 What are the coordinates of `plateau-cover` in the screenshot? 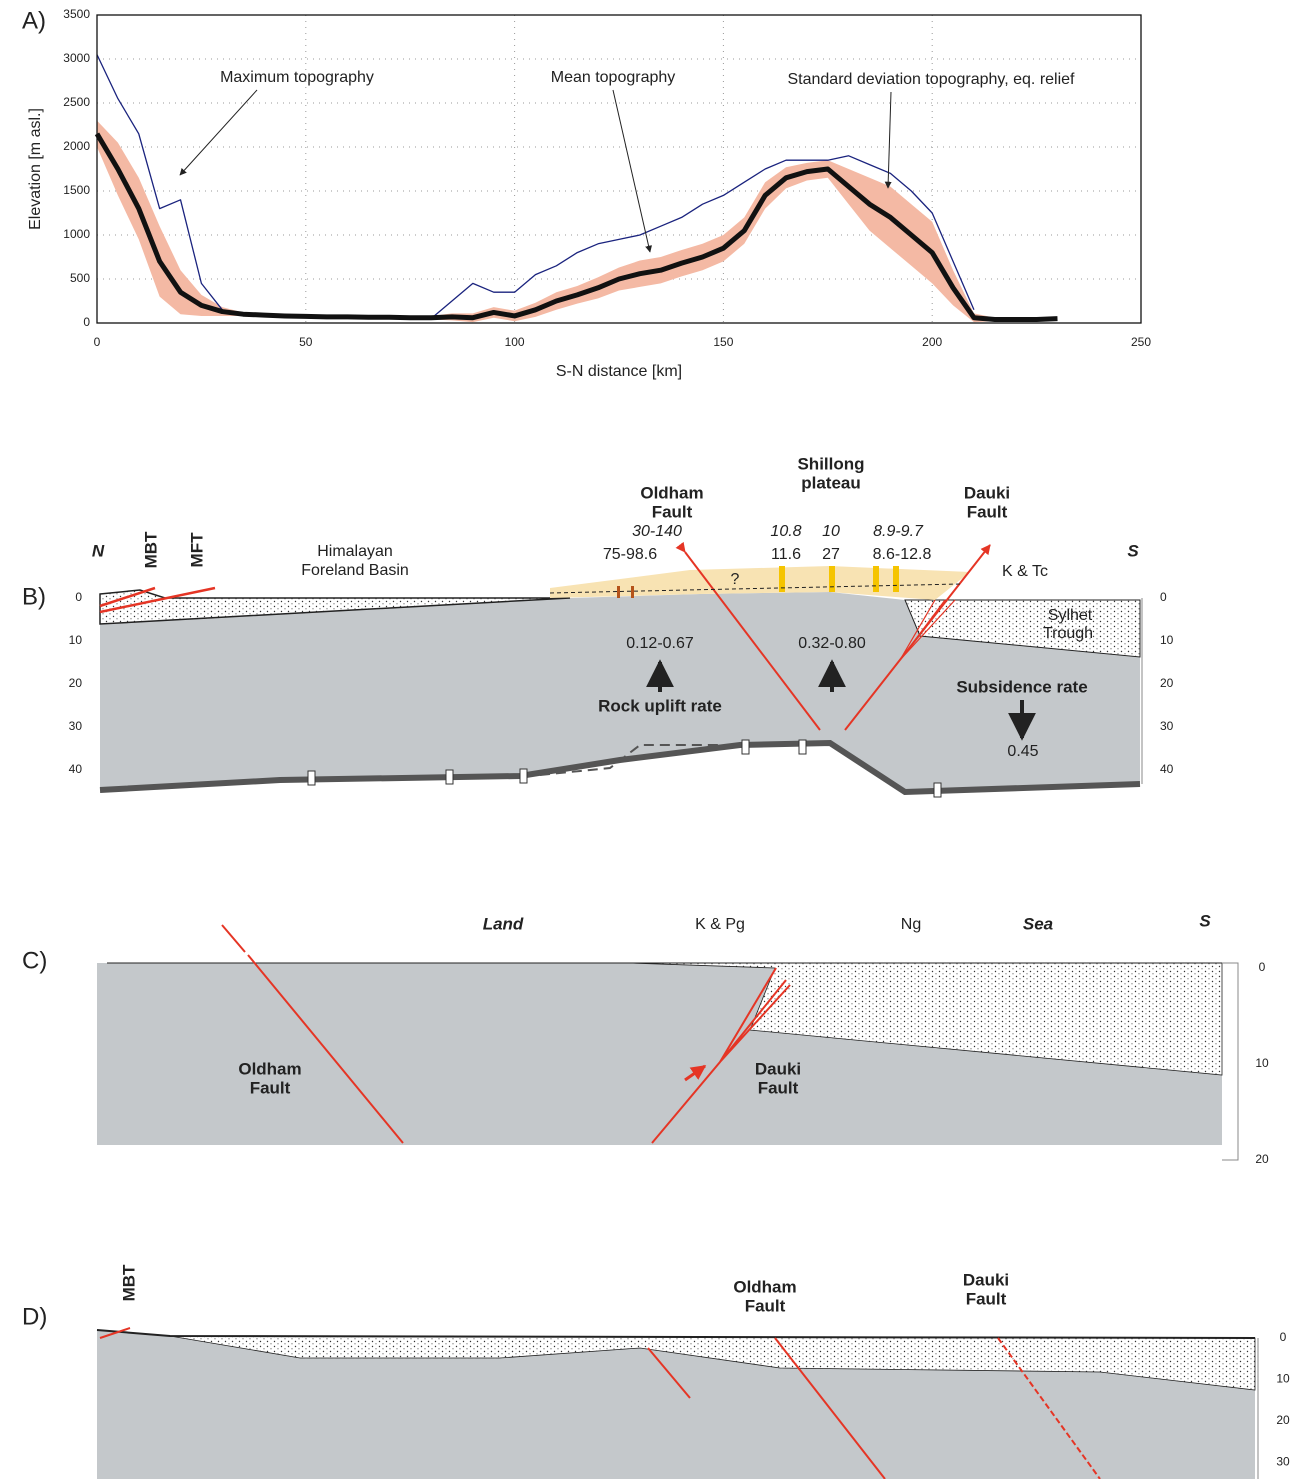 It's located at (760, 583).